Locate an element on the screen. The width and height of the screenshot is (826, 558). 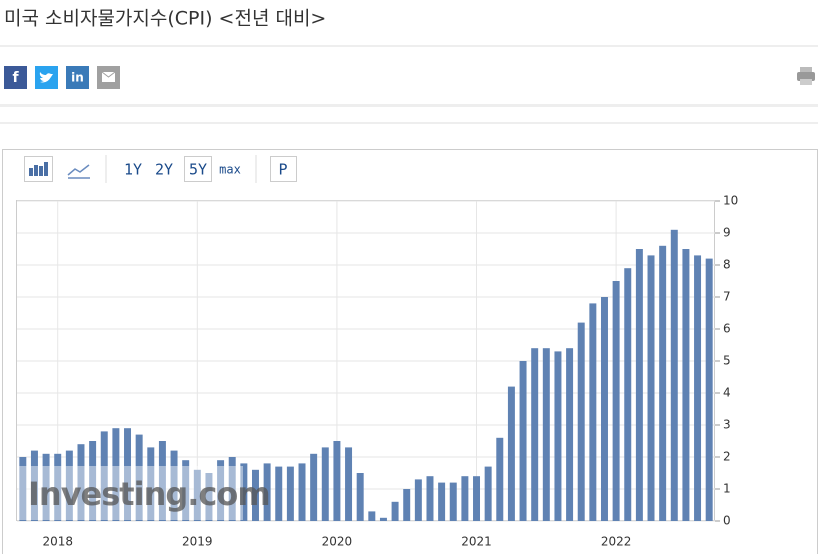
y-tick-label: 3 is located at coordinates (727, 425).